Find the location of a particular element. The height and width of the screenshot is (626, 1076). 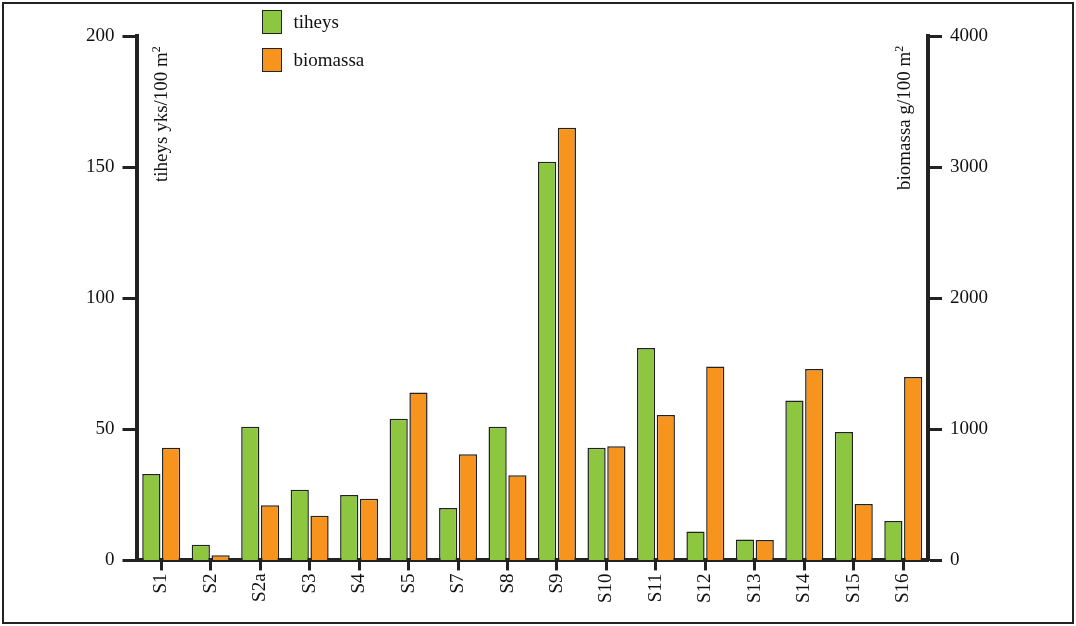

x-tick-label: S2 is located at coordinates (209, 583).